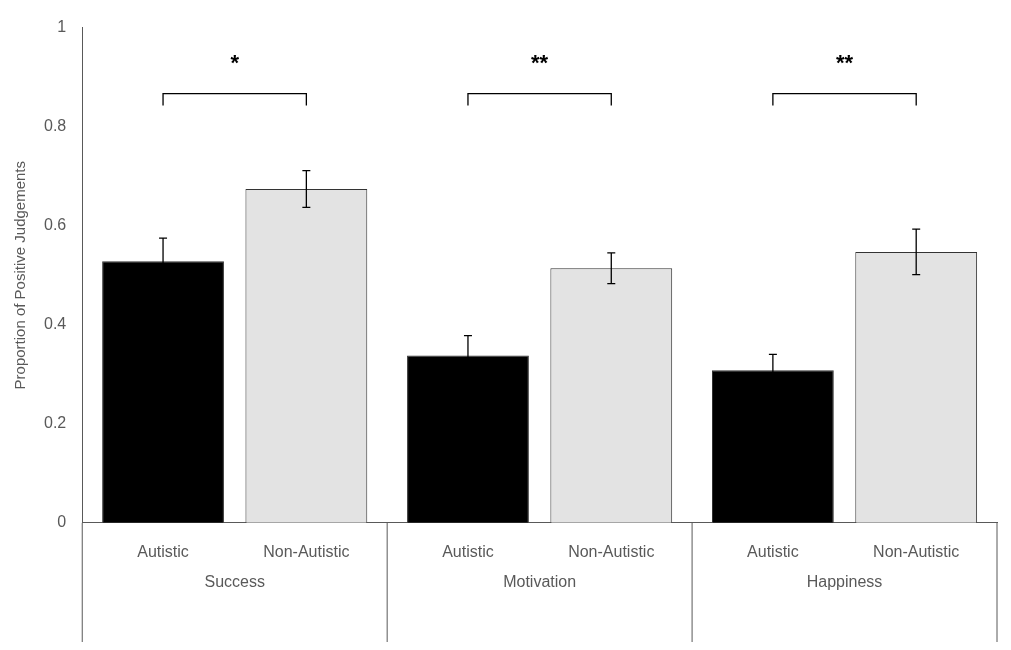  Describe the element at coordinates (163, 552) in the screenshot. I see `series-label: Autistic` at that location.